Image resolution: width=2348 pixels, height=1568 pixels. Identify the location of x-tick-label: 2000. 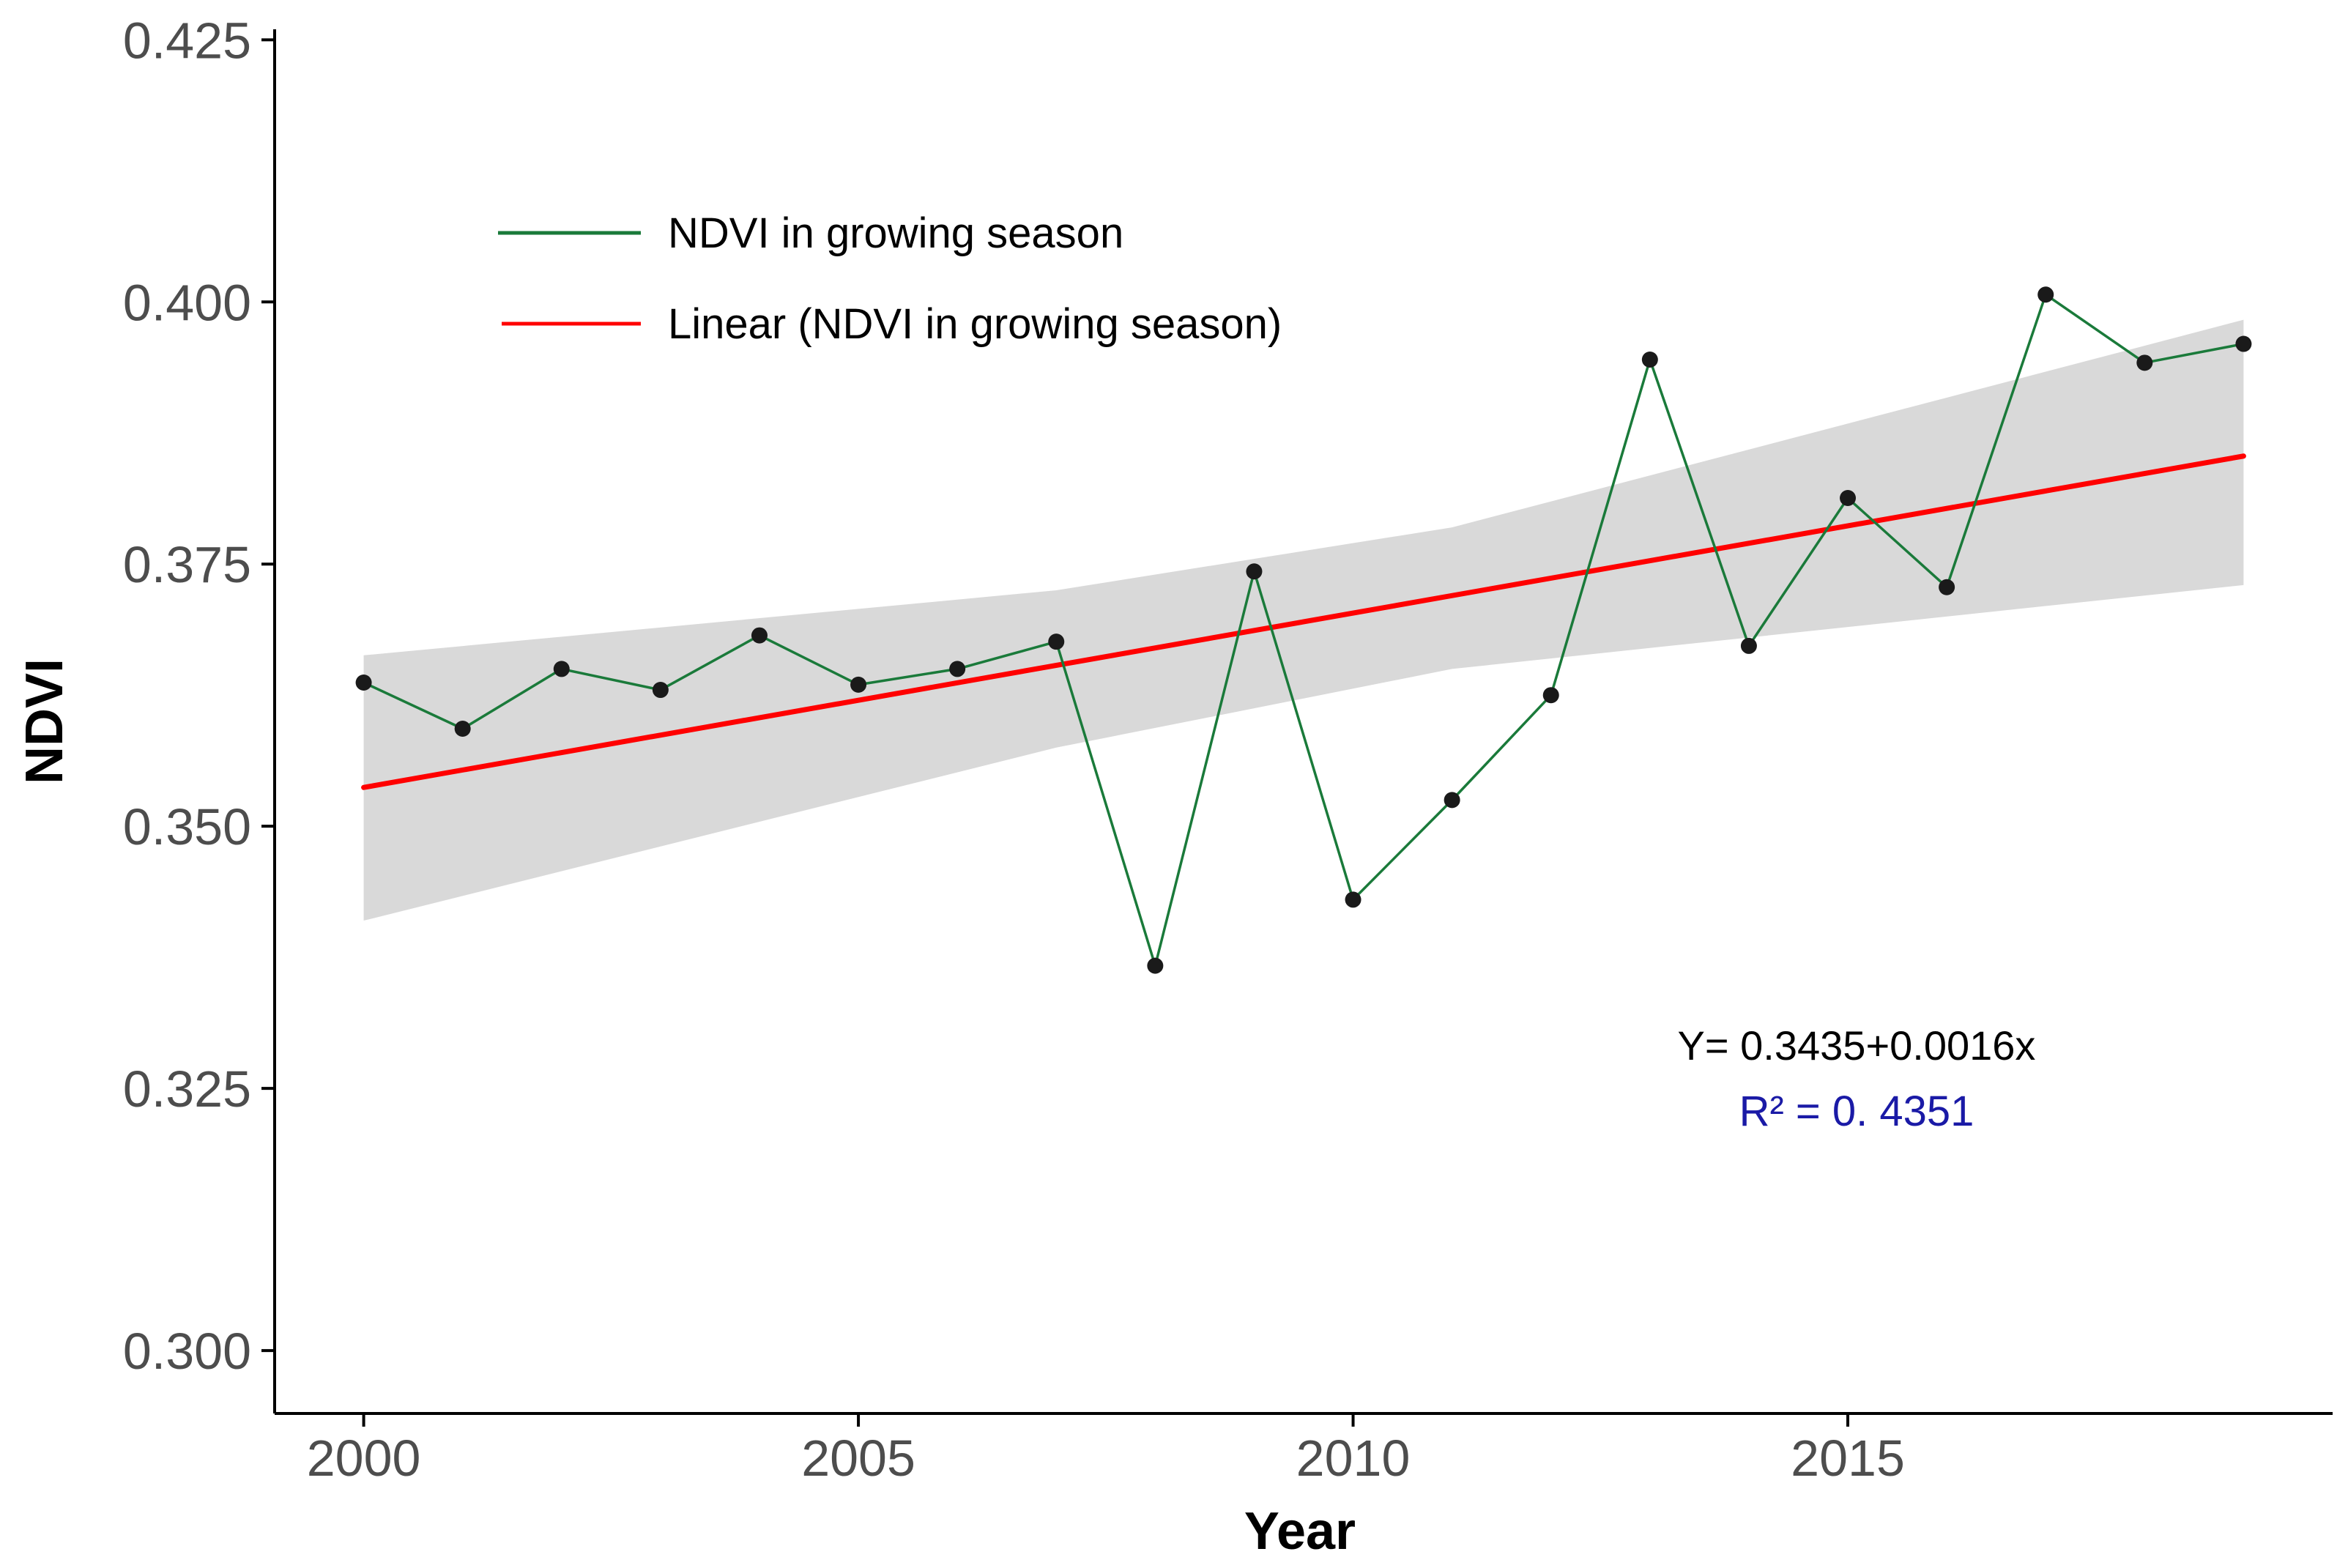
(364, 1458).